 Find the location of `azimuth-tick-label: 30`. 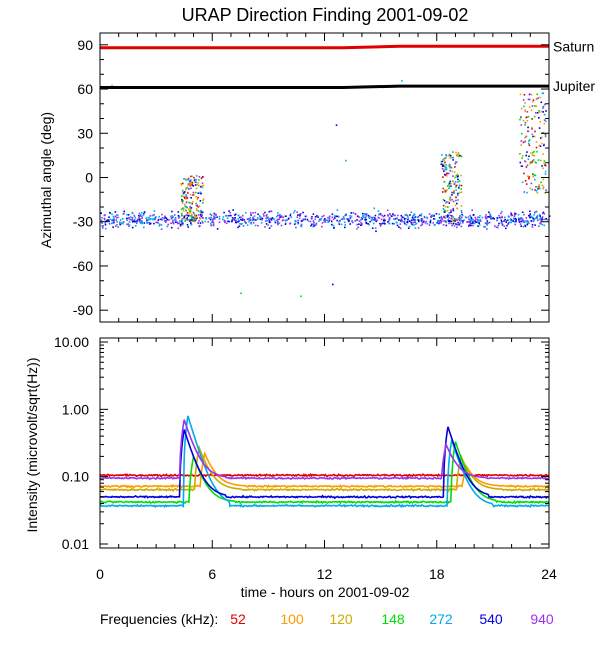

azimuth-tick-label: 30 is located at coordinates (85, 133).